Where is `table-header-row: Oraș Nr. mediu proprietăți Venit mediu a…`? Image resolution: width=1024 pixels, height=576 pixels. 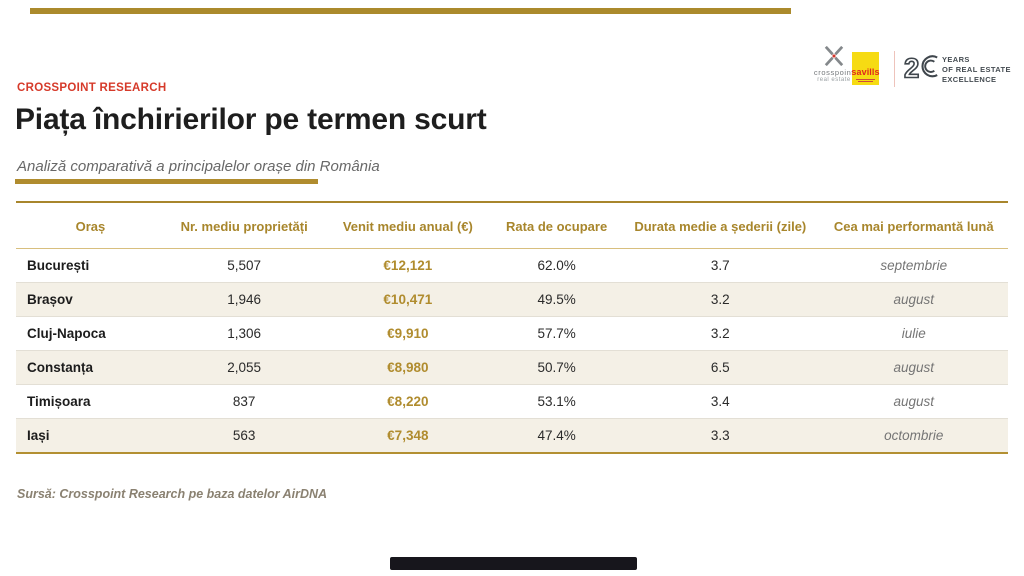 table-header-row: Oraș Nr. mediu proprietăți Venit mediu a… is located at coordinates (512, 225).